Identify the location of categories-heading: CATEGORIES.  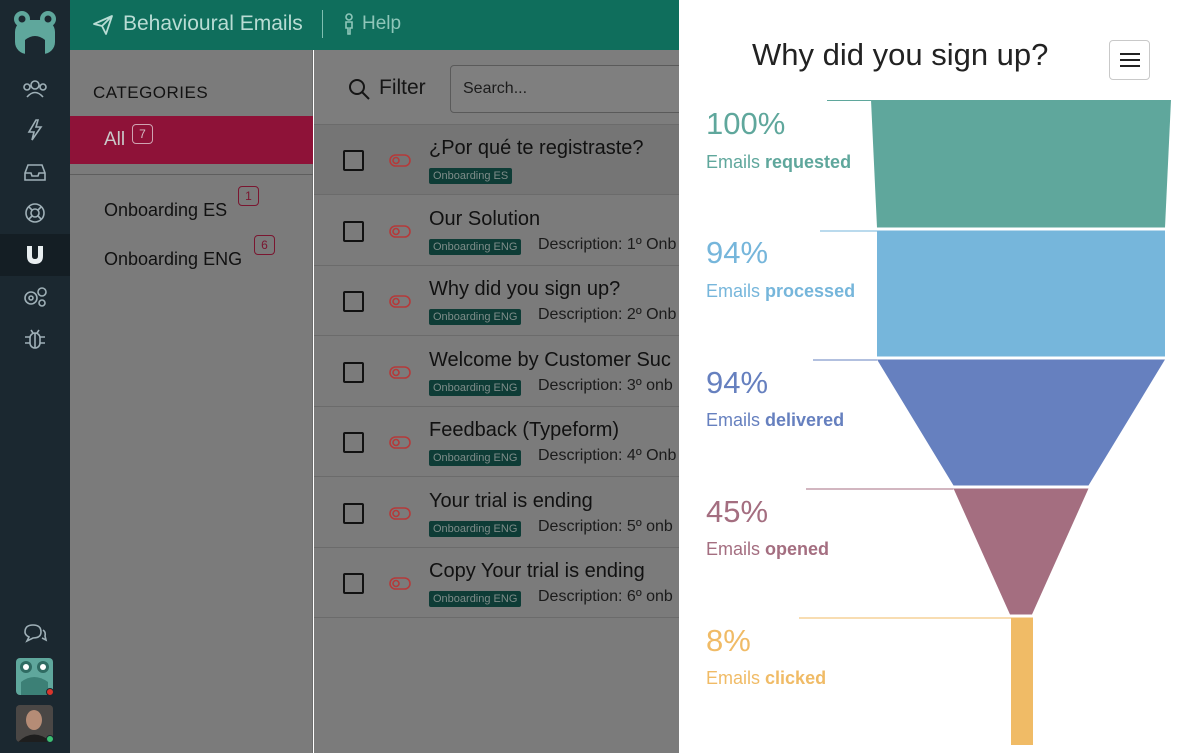
(151, 92).